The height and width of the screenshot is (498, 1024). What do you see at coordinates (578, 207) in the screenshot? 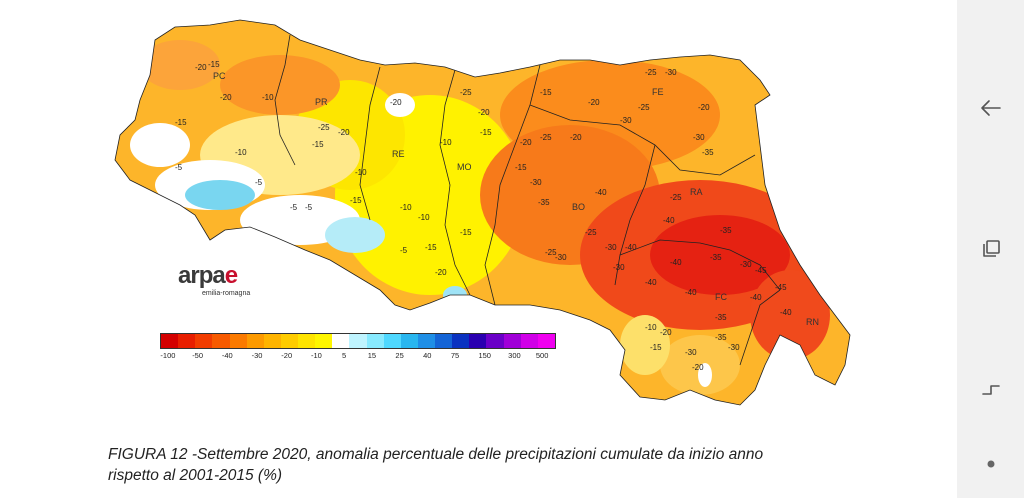
I see `province-label: BO` at bounding box center [578, 207].